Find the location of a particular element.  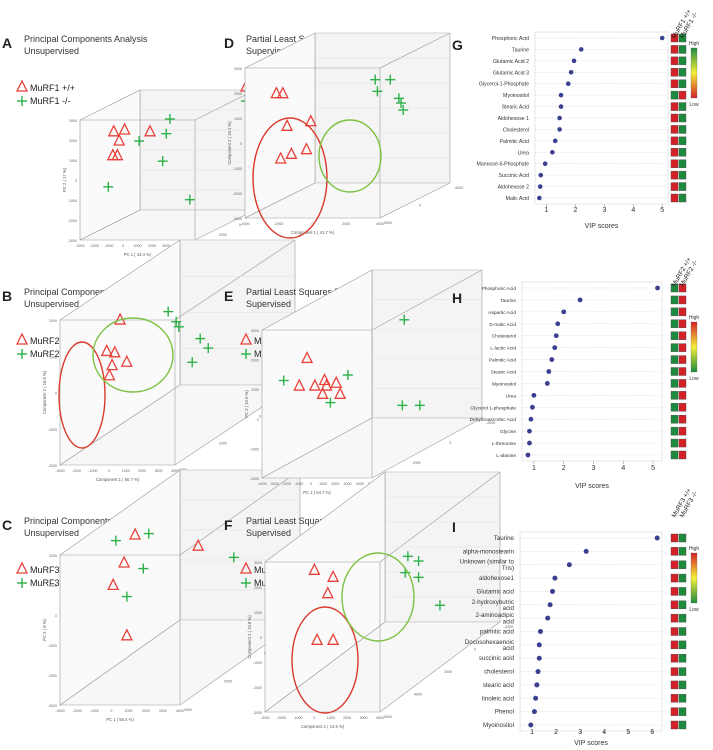

metabolite-label: Palmitic Acid is located at coordinates (515, 142).